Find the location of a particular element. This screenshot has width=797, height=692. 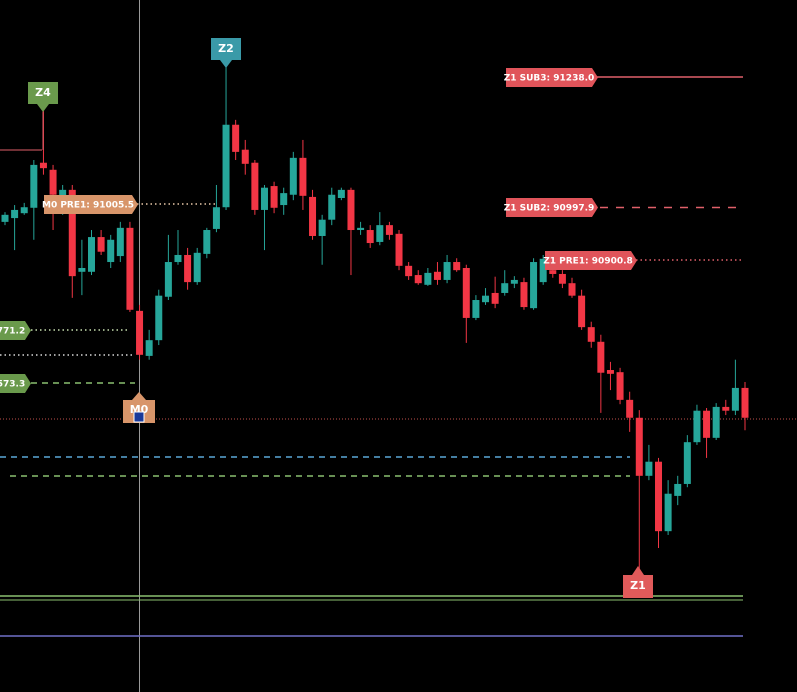

level-label: Z1 SUB3: 91238.0 is located at coordinates (549, 79).